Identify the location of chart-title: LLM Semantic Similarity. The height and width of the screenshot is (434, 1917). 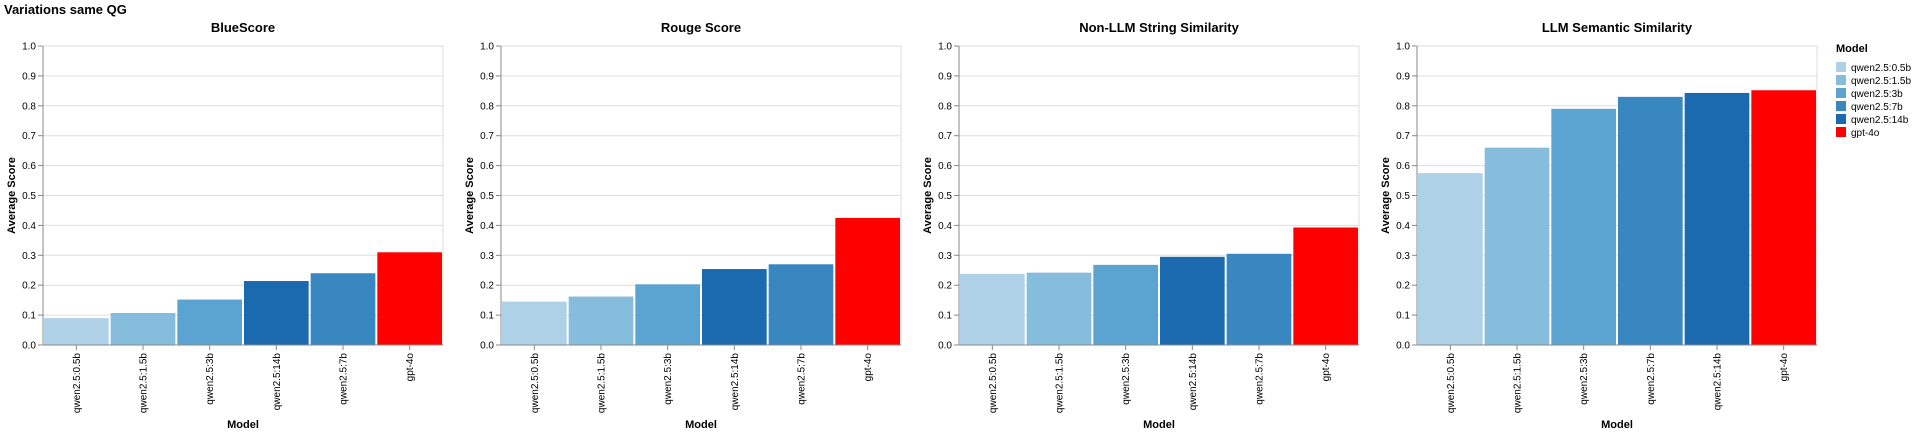
(1617, 27).